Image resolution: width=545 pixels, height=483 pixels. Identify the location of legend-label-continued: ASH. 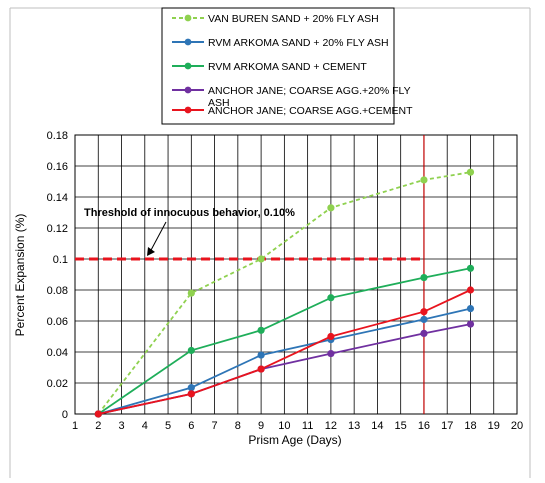
(219, 103).